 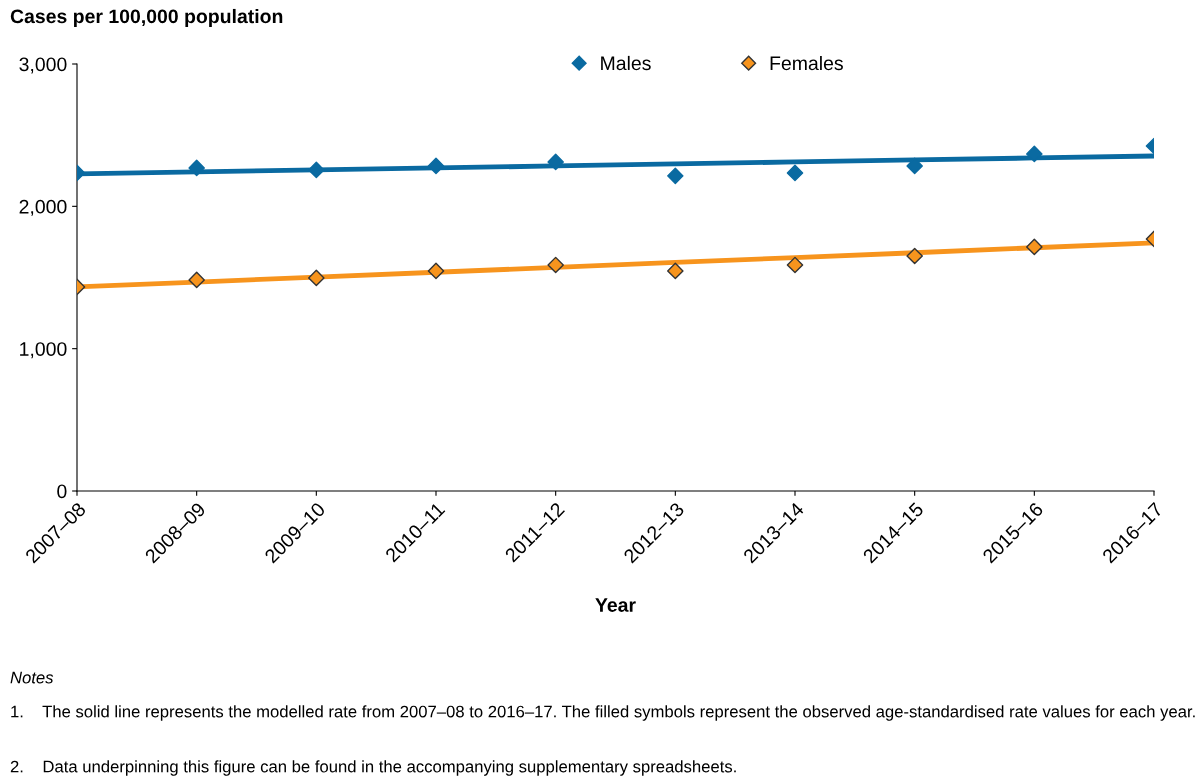 What do you see at coordinates (146, 18) in the screenshot?
I see `y-axis-title: Cases per 100,000 population` at bounding box center [146, 18].